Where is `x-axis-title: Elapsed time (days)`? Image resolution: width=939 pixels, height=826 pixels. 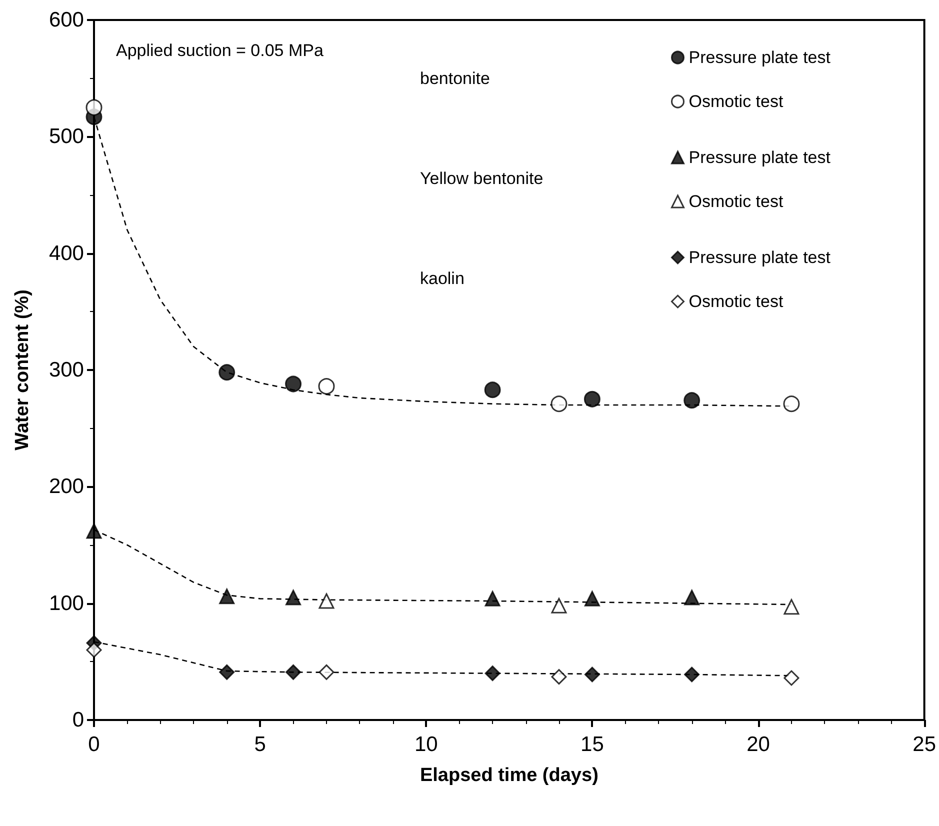 x-axis-title: Elapsed time (days) is located at coordinates (509, 775).